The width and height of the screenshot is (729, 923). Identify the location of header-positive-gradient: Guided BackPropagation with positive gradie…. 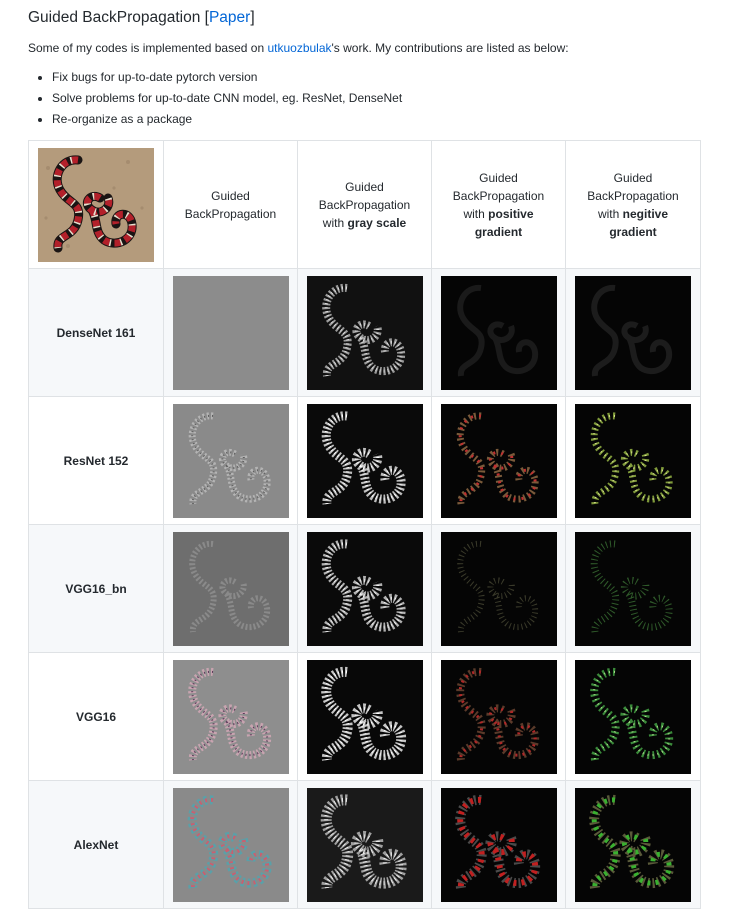
(498, 204).